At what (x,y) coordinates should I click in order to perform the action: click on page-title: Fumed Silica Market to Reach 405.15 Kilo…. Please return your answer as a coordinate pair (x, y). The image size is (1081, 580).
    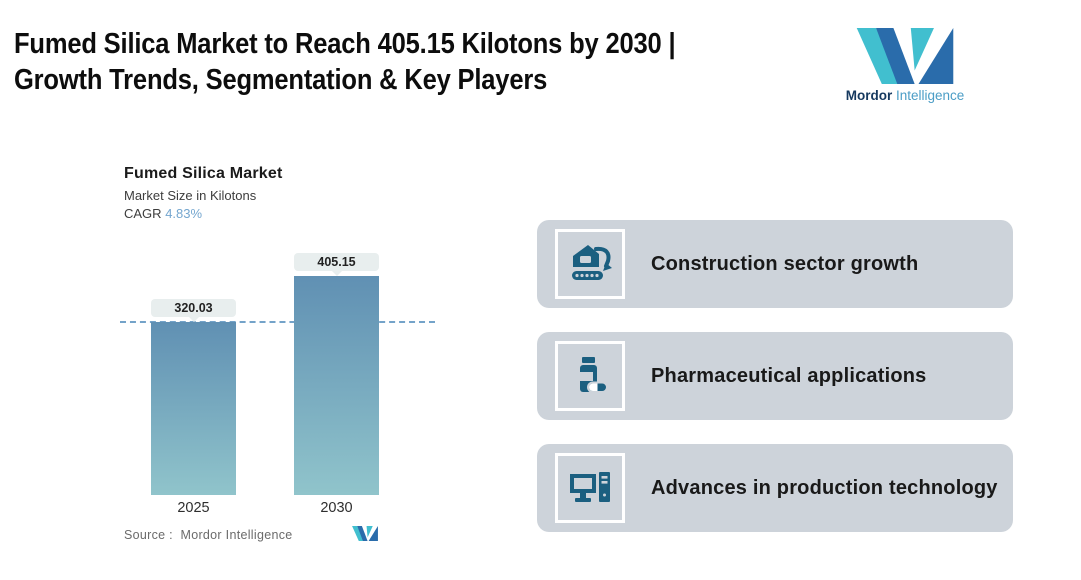
    Looking at the image, I should click on (390, 62).